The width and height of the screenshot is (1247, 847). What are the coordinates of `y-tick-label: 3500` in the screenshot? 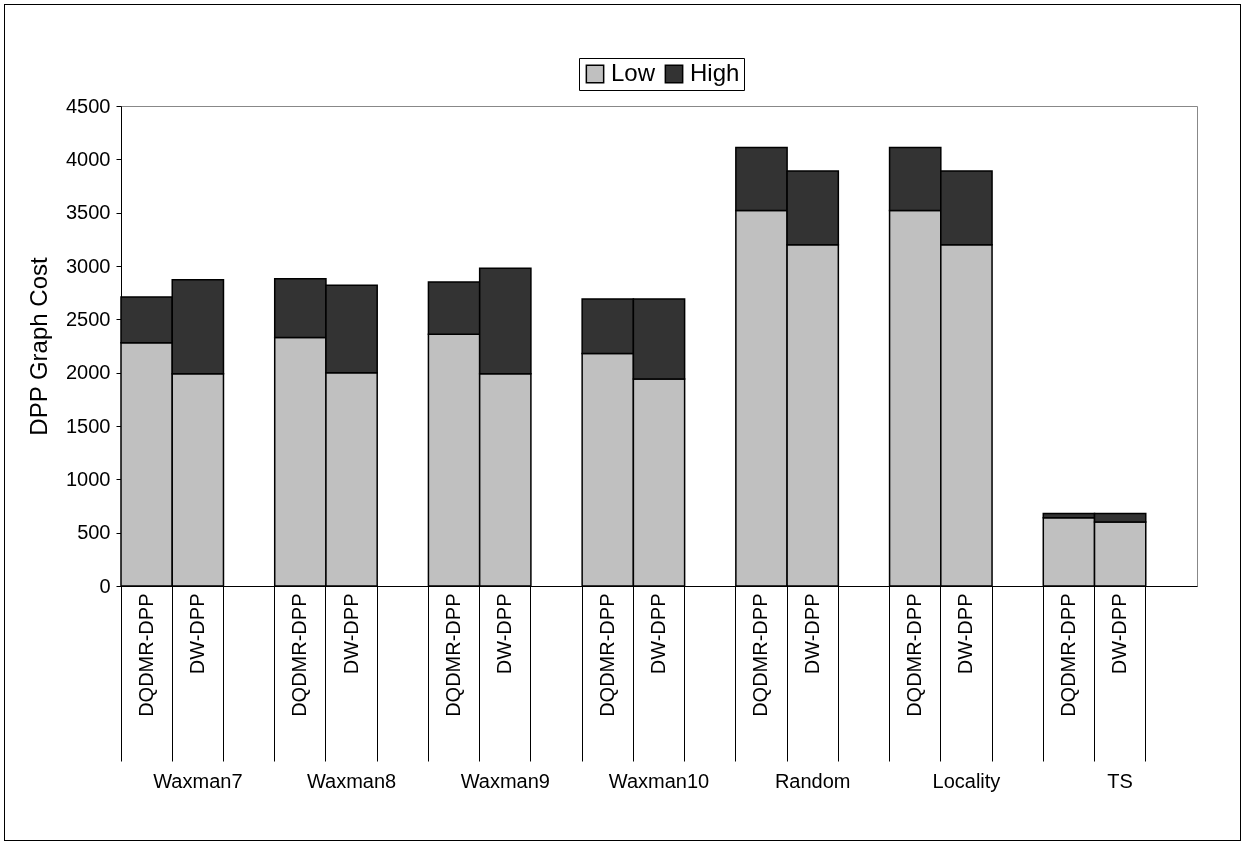 It's located at (88, 212).